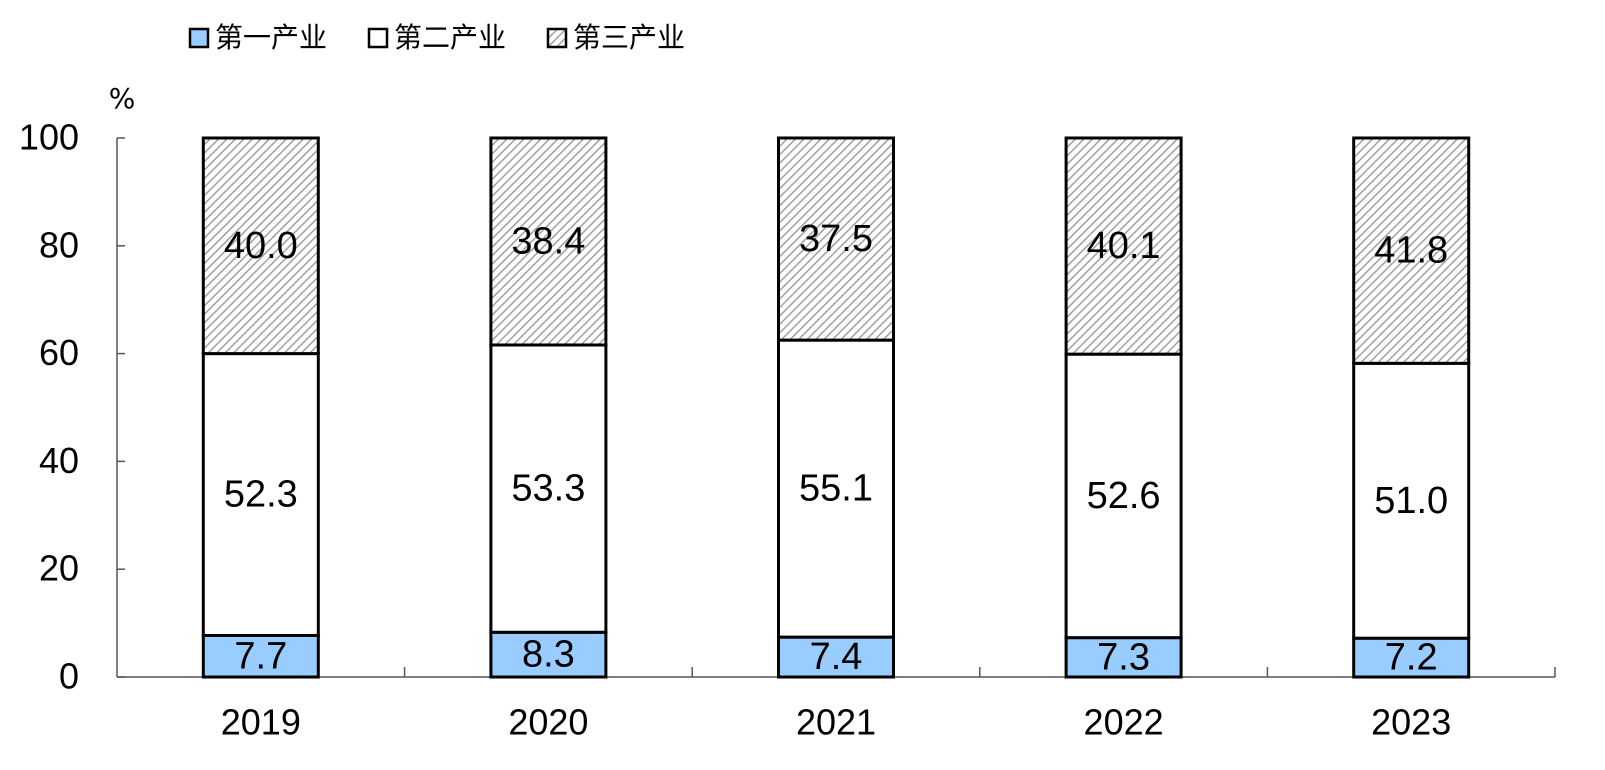  I want to click on data-label: 7.4, so click(836, 657).